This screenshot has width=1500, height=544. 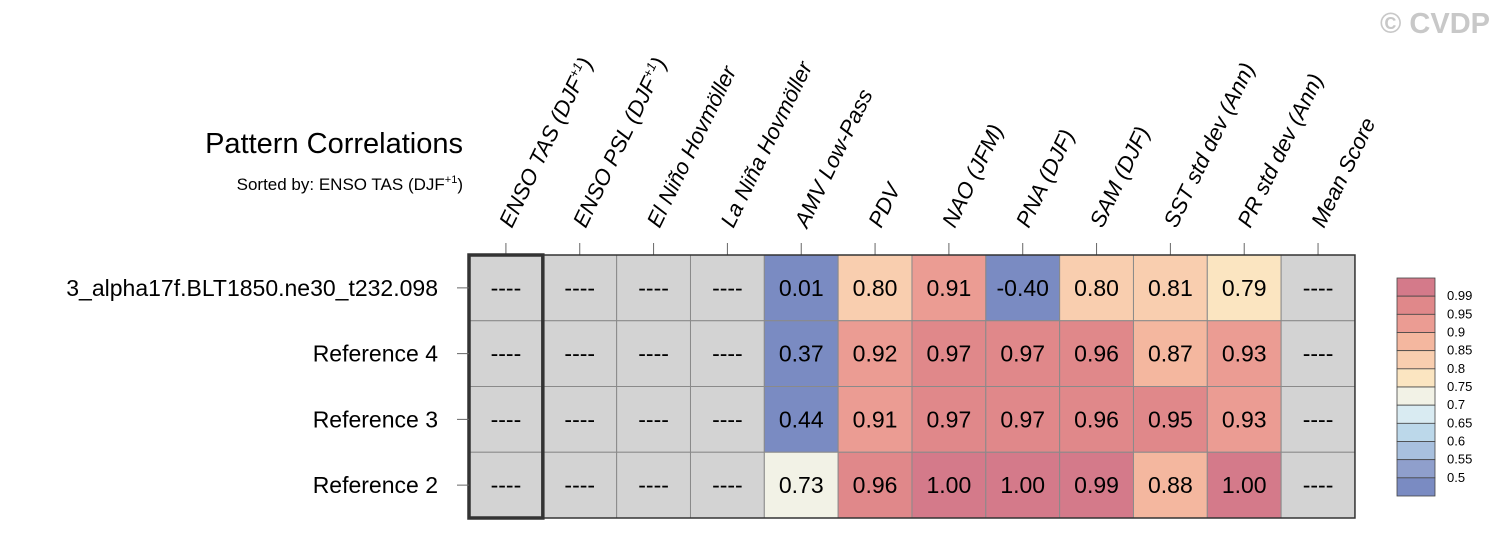 I want to click on colorbar-label: 0.99, so click(x=1459, y=295).